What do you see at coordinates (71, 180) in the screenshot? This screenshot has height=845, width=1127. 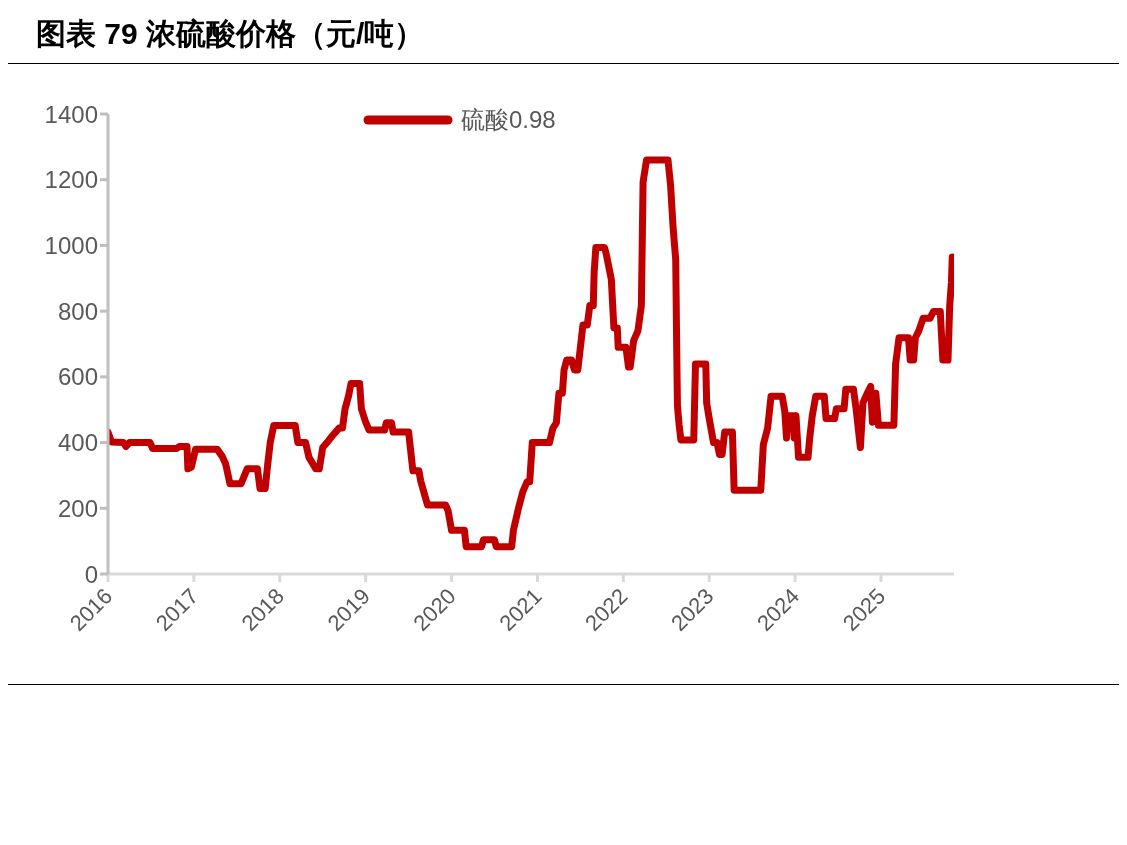 I see `y-tick-label: 1200` at bounding box center [71, 180].